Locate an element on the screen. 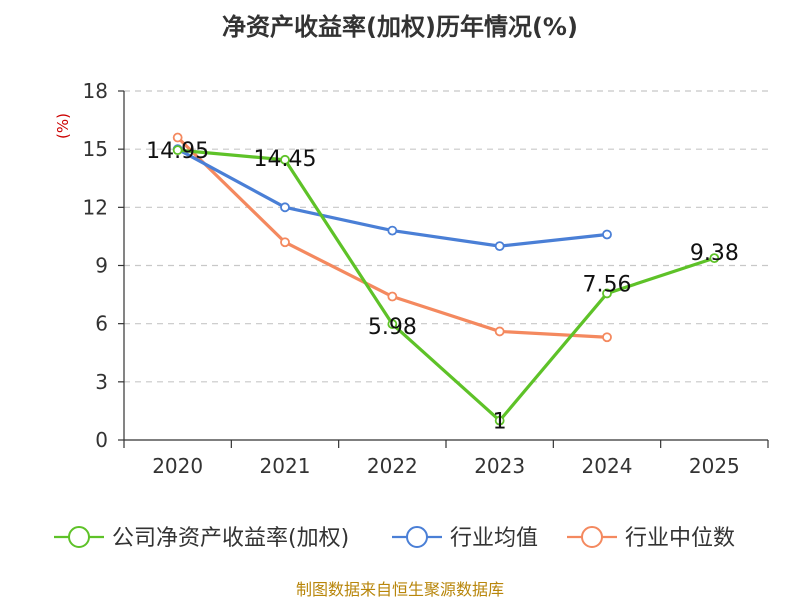 Image resolution: width=800 pixels, height=600 pixels. legend-label: 公司净资产收益率(加权) is located at coordinates (230, 538).